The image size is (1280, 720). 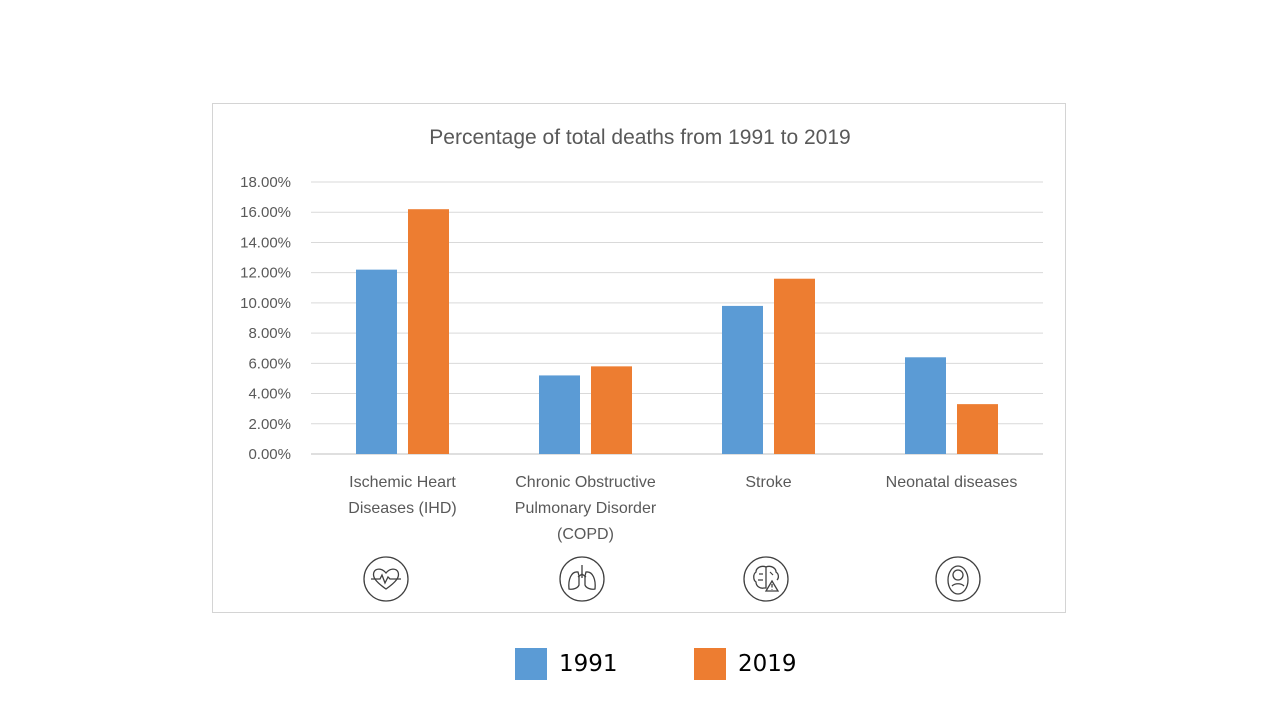 I want to click on brain-warning-icon, so click(x=766, y=579).